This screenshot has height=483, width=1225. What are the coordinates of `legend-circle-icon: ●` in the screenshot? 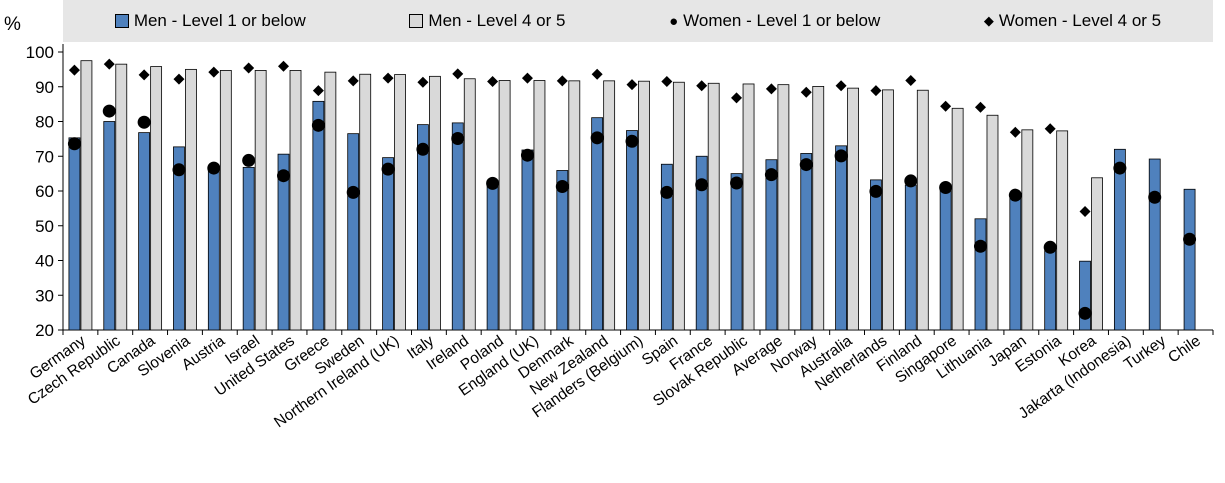 It's located at (674, 21).